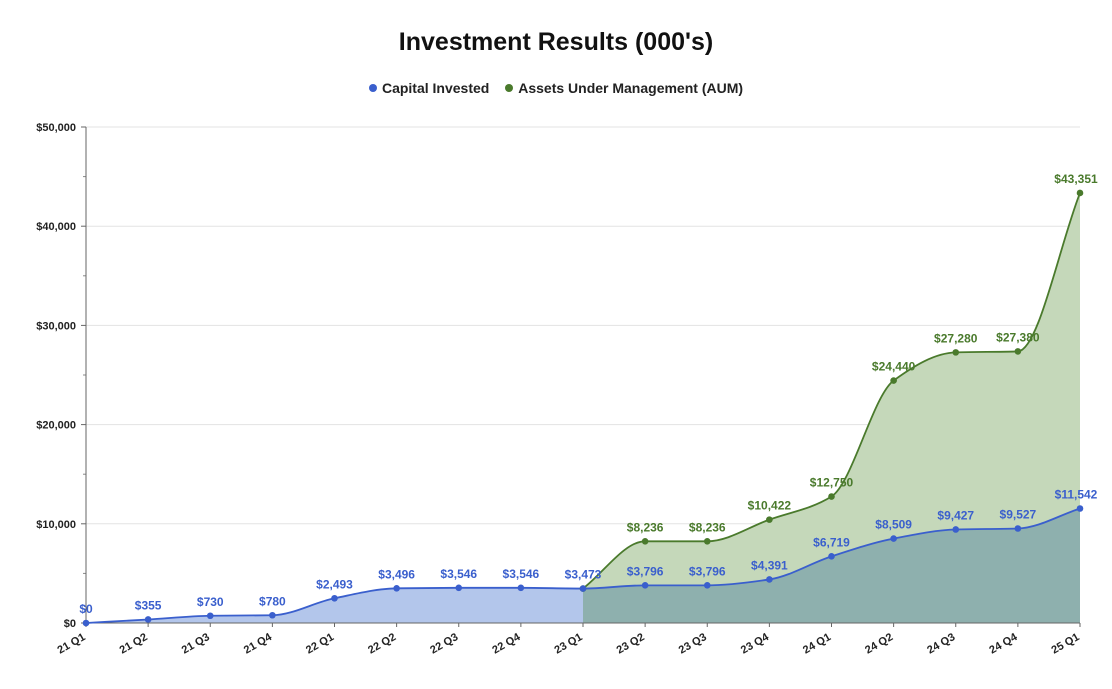 The height and width of the screenshot is (689, 1112). I want to click on capital-data-label: $730, so click(210, 602).